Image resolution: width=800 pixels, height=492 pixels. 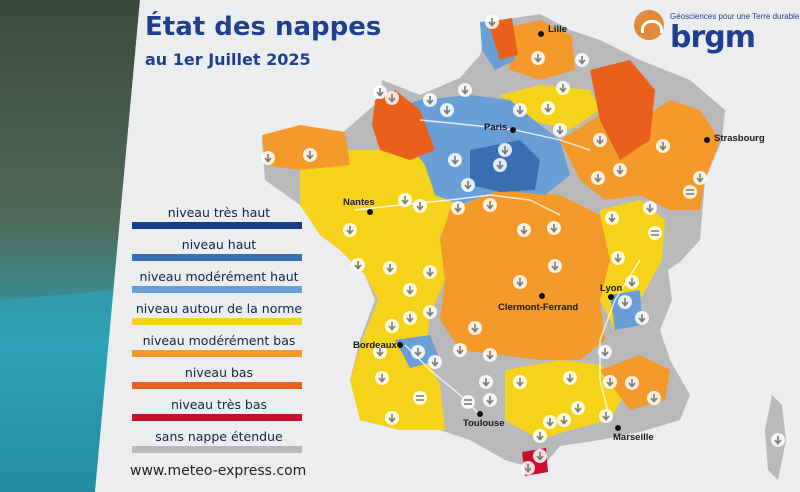 What do you see at coordinates (739, 138) in the screenshot?
I see `city-label: Strasbourg` at bounding box center [739, 138].